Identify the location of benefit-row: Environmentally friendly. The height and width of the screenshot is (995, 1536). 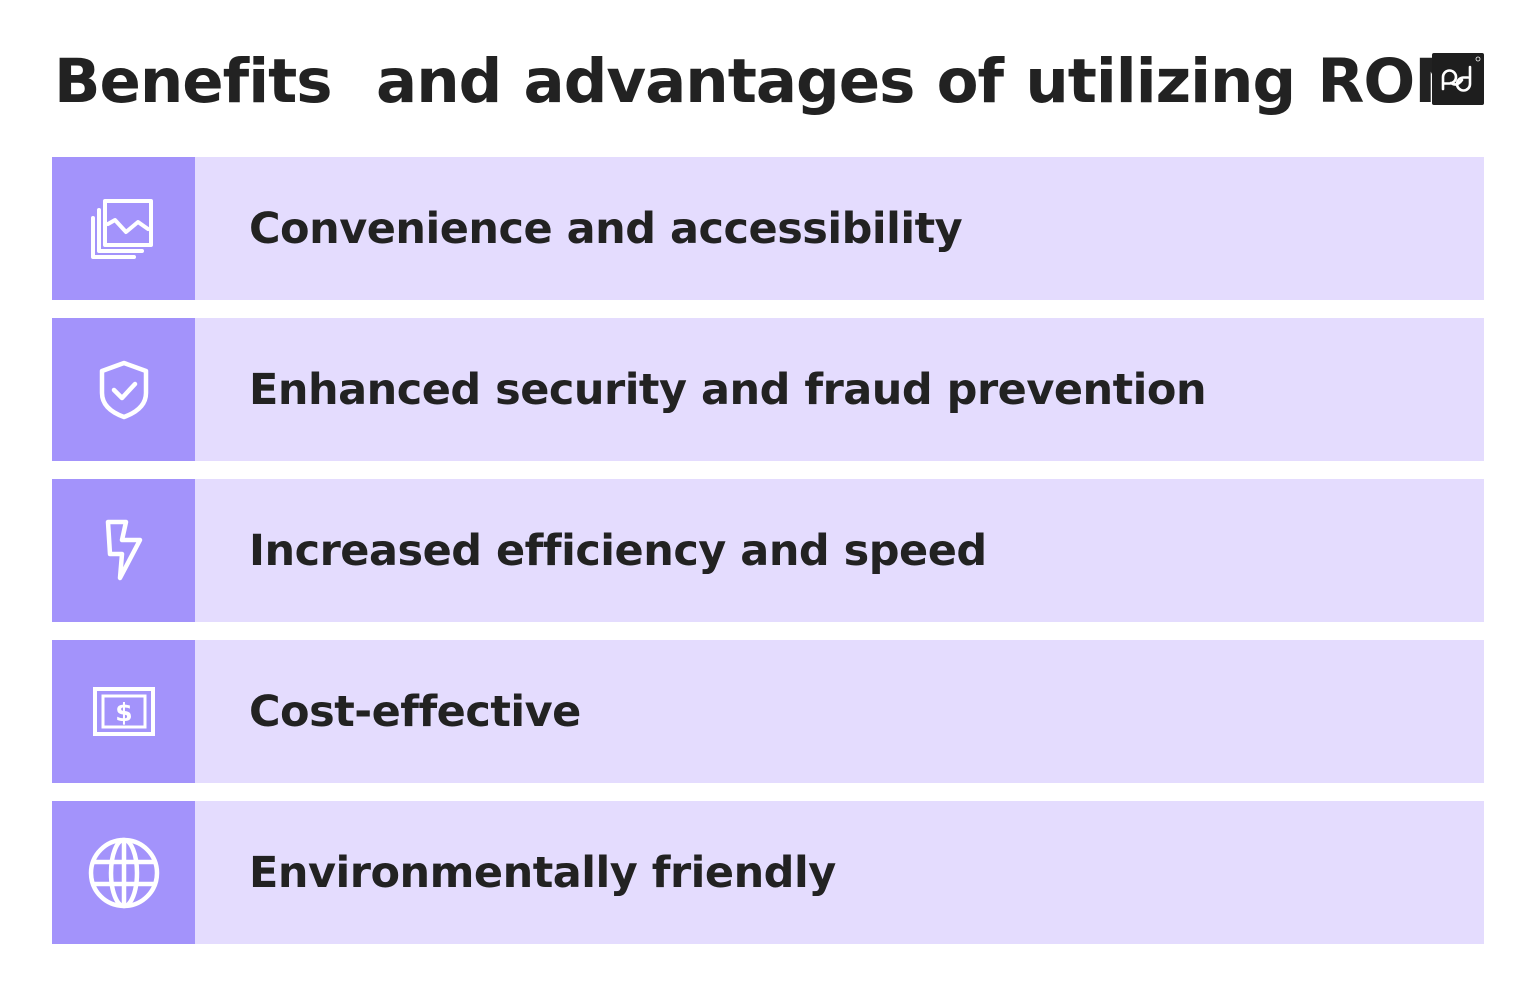
(768, 872).